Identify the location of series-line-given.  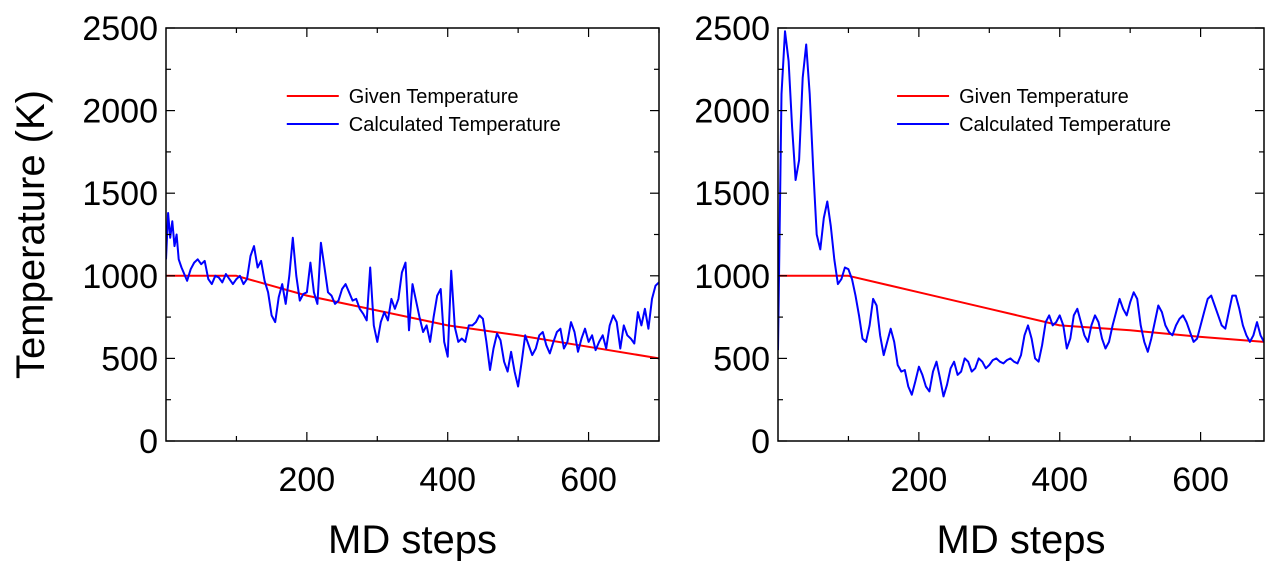
(1021, 308).